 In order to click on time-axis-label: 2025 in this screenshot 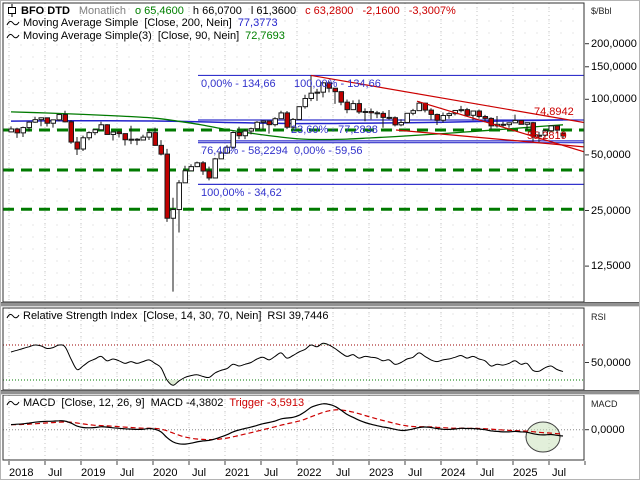, I will do `click(525, 473)`.